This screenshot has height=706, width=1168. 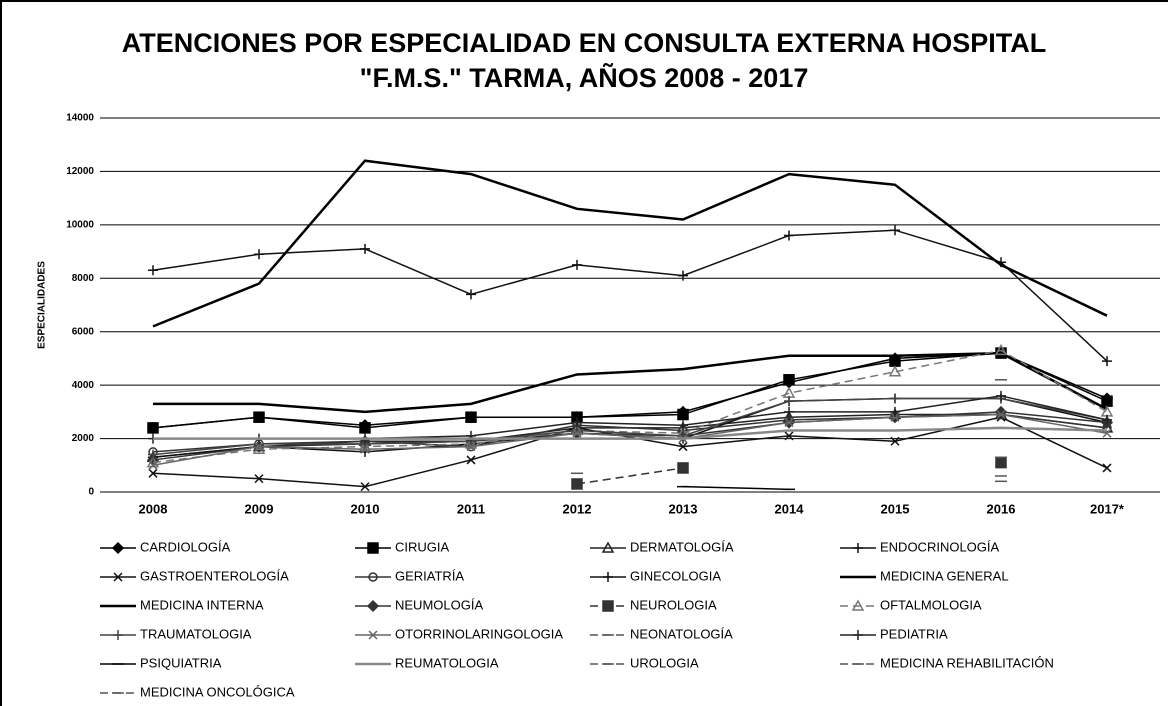 What do you see at coordinates (664, 662) in the screenshot?
I see `legend-label: UROLOGIA` at bounding box center [664, 662].